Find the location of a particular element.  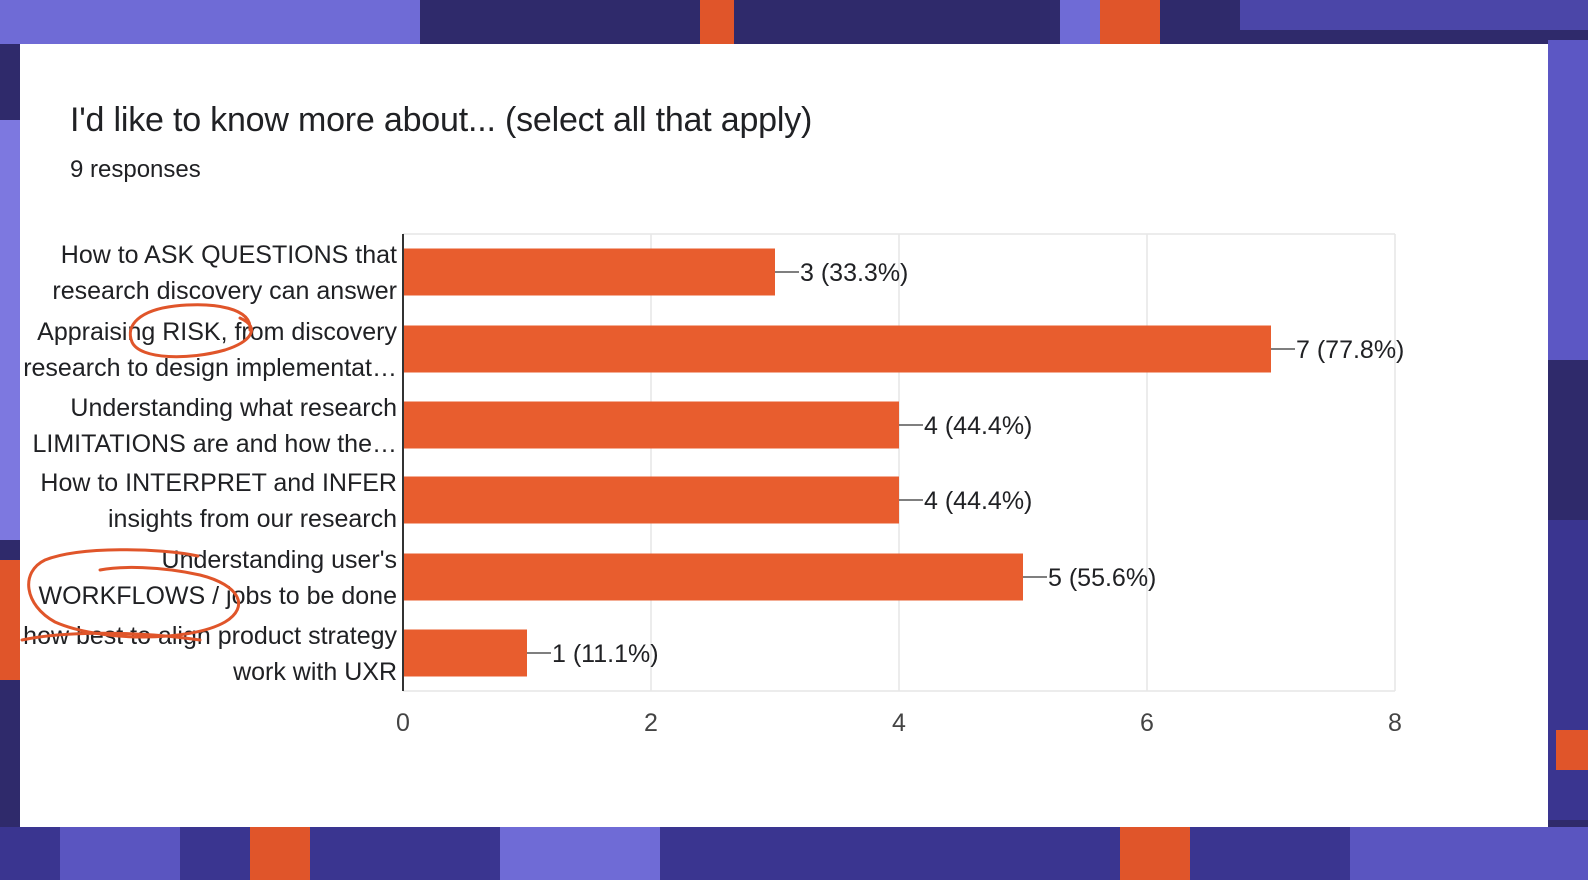

category-label-line: Understanding user's is located at coordinates (279, 560).